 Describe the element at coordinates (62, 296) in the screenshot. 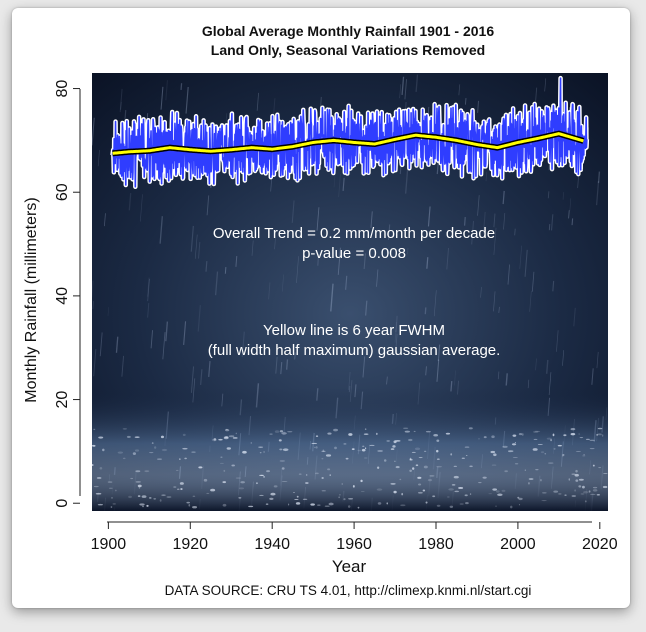

I see `y-tick-label: 40` at that location.